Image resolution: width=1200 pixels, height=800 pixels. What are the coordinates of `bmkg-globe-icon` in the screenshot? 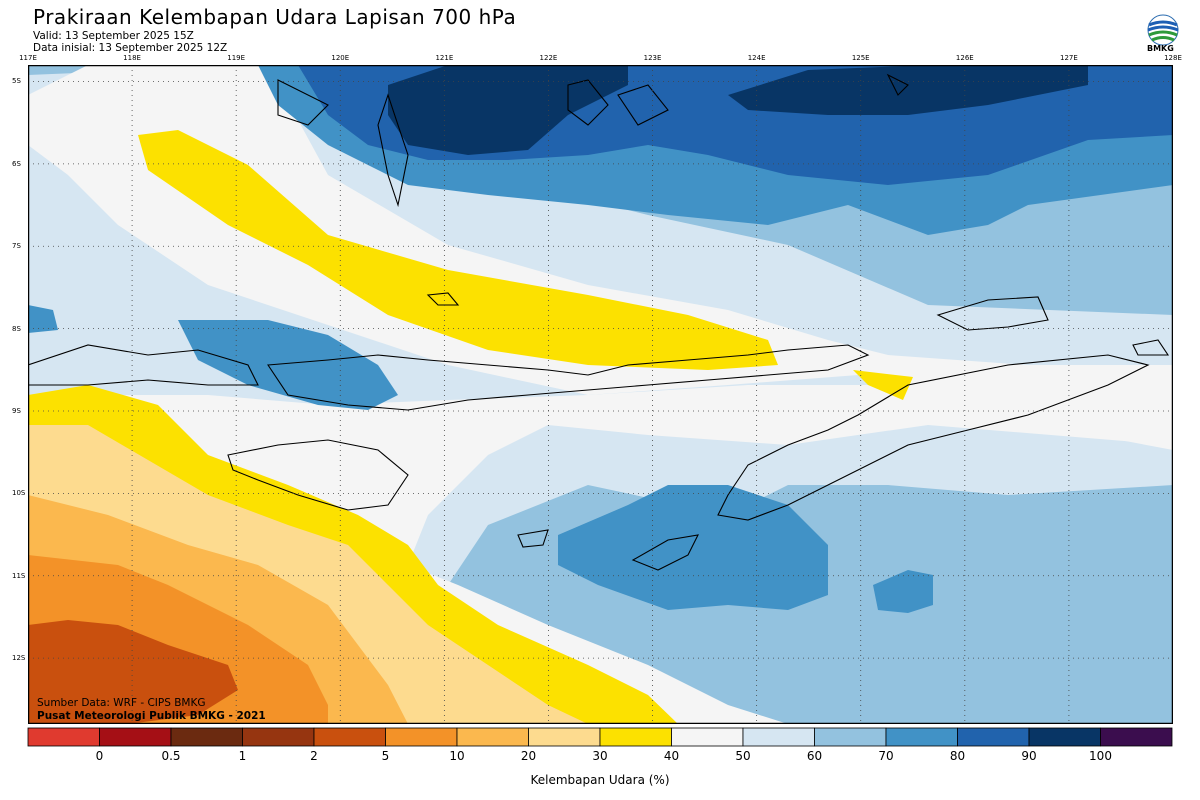 It's located at (1163, 30).